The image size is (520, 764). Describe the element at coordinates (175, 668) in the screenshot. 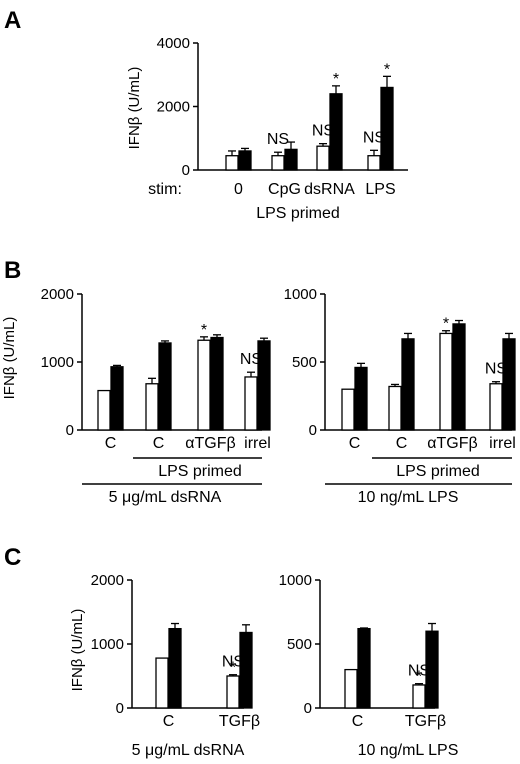

I see `bar-c-left-g0-s1` at that location.